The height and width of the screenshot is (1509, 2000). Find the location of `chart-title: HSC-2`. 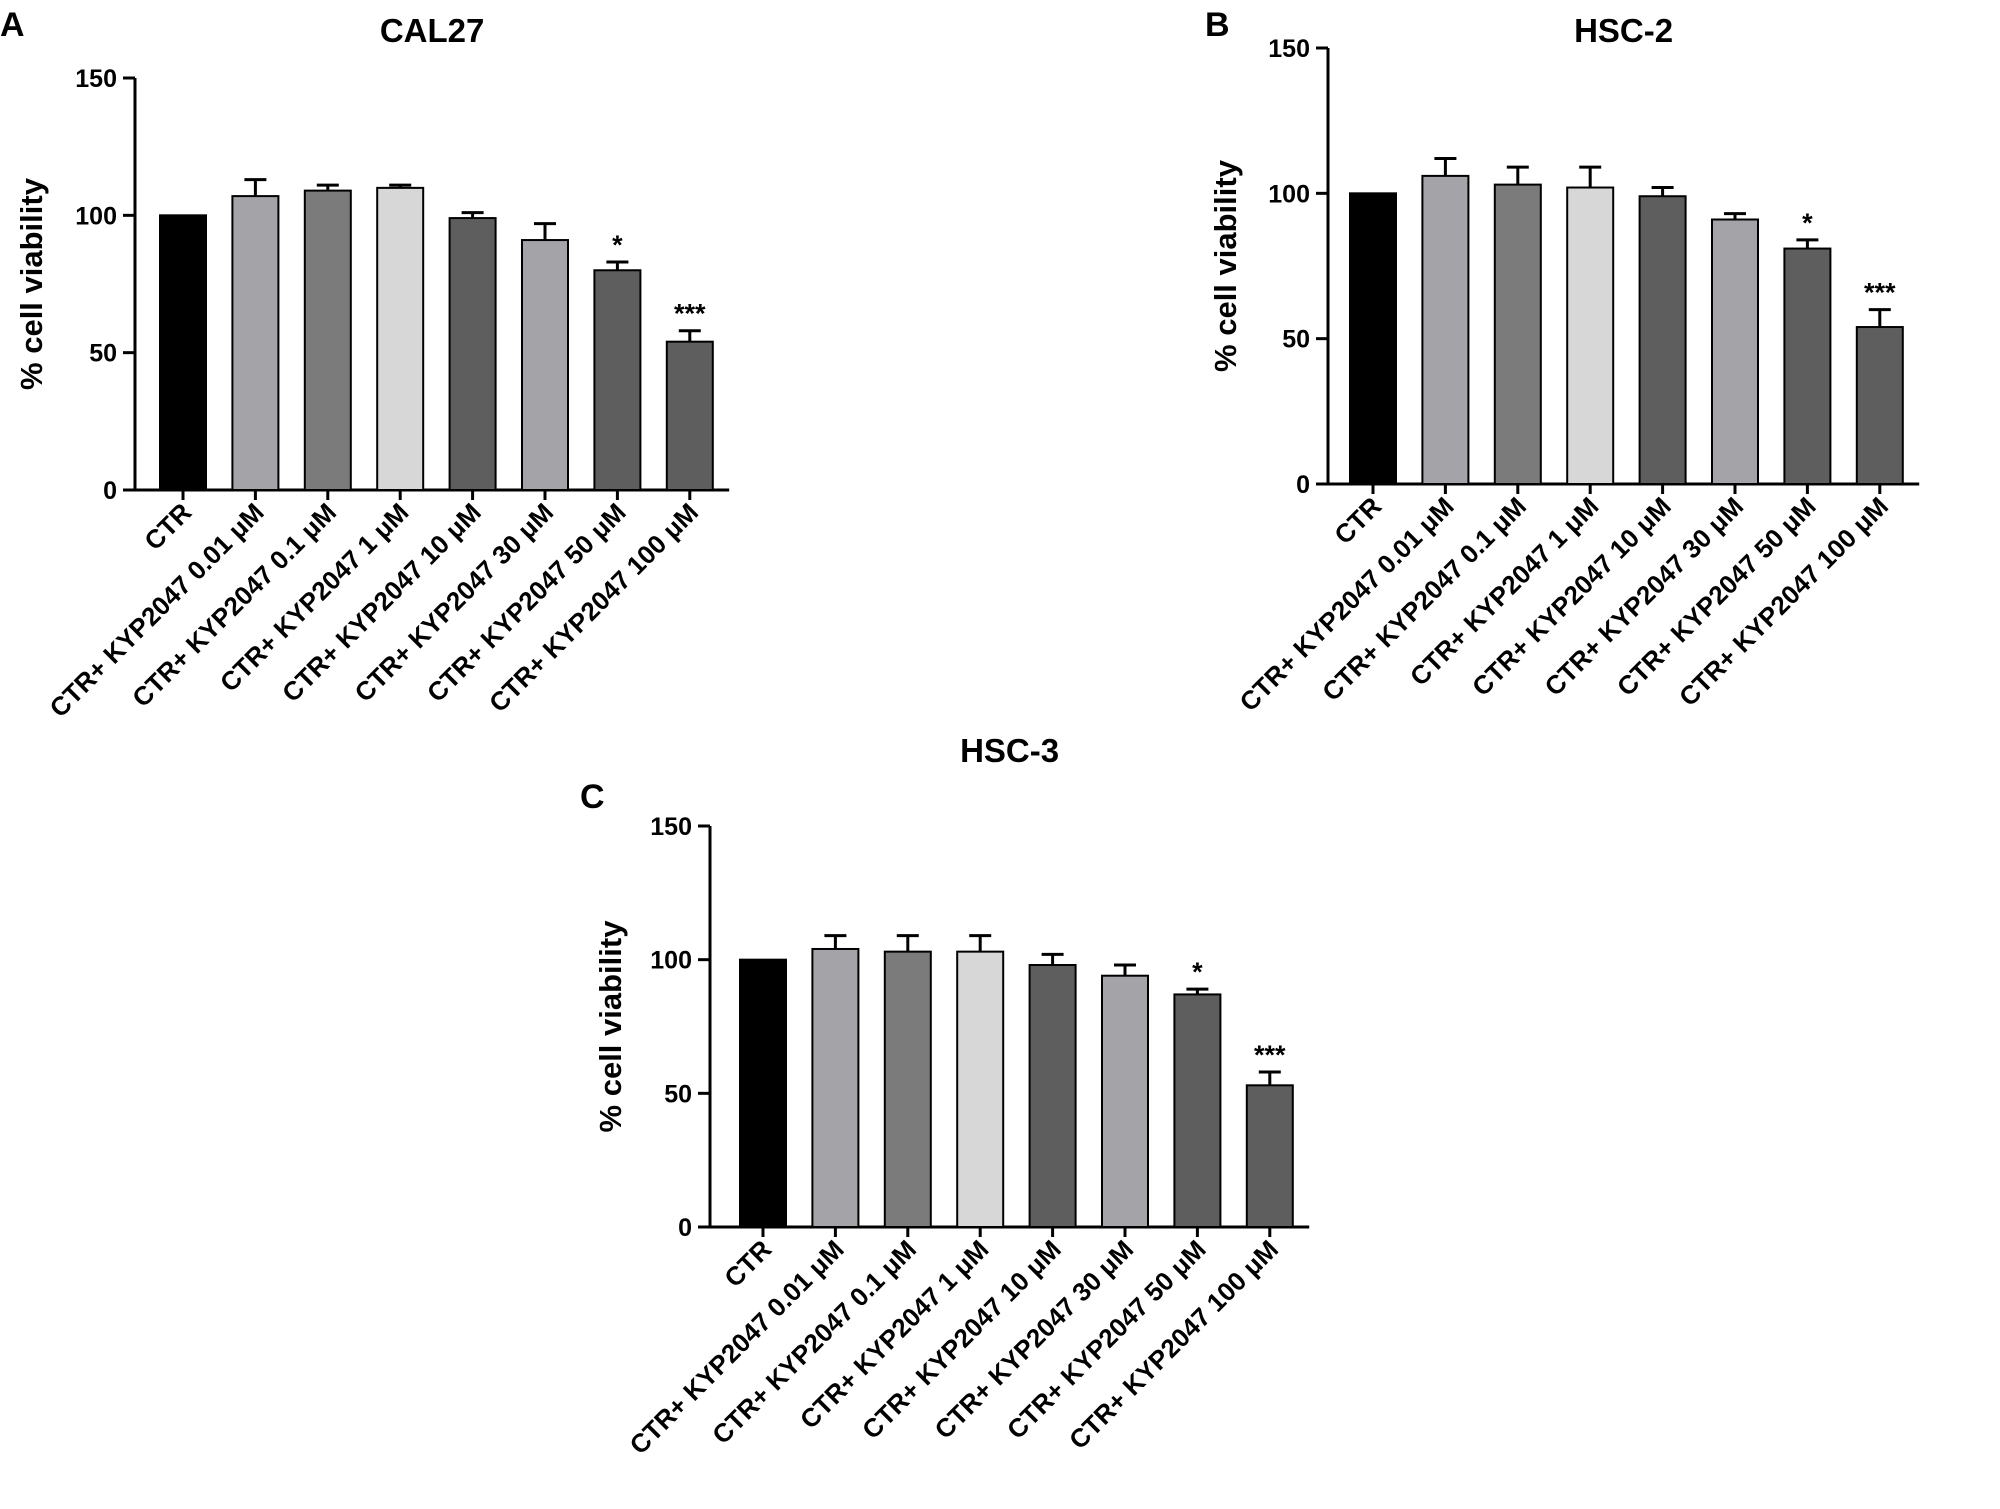

chart-title: HSC-2 is located at coordinates (1623, 30).